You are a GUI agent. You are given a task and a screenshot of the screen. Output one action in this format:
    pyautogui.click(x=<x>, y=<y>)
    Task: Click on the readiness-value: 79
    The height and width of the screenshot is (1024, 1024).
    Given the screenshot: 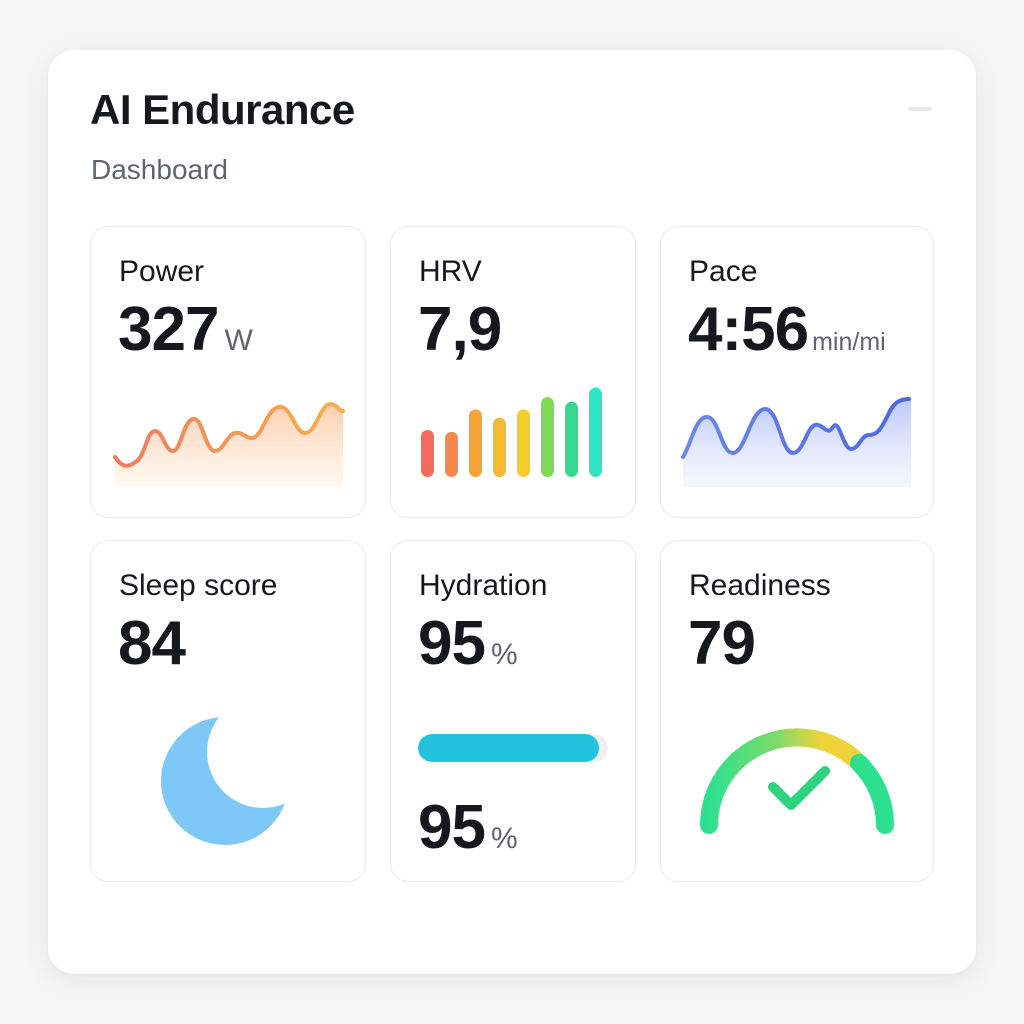 What is the action you would take?
    pyautogui.click(x=722, y=643)
    